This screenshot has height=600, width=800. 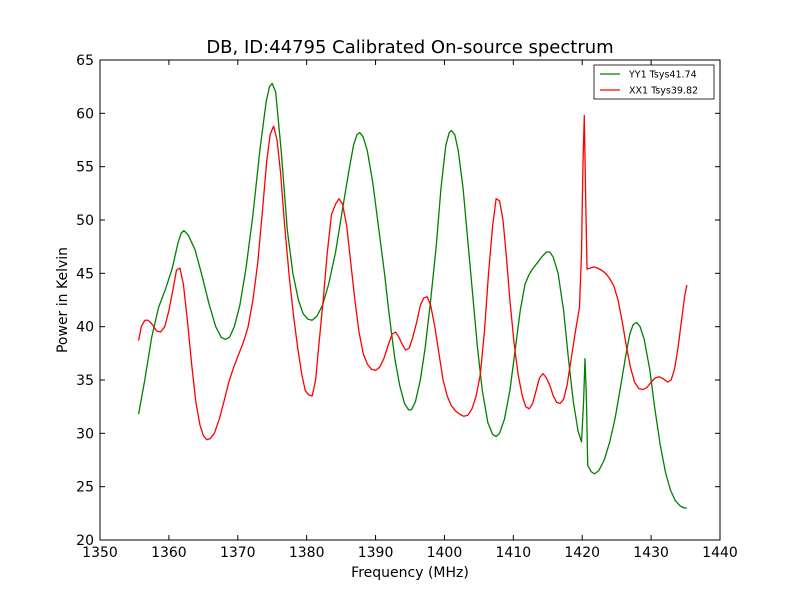 I want to click on x-axis-label: Frequency (MHz), so click(x=410, y=573).